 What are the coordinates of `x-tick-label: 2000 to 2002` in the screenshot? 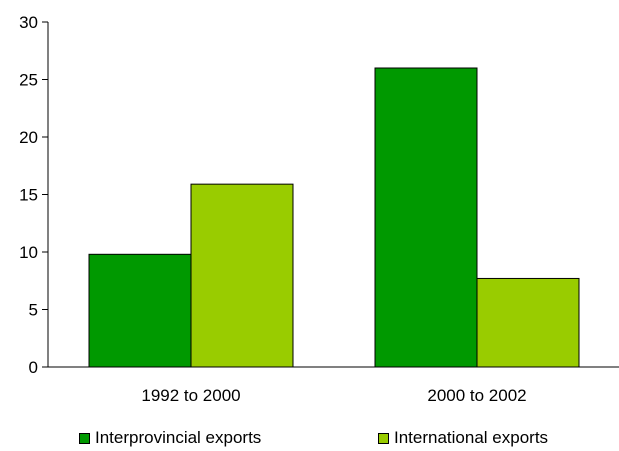 It's located at (476, 395).